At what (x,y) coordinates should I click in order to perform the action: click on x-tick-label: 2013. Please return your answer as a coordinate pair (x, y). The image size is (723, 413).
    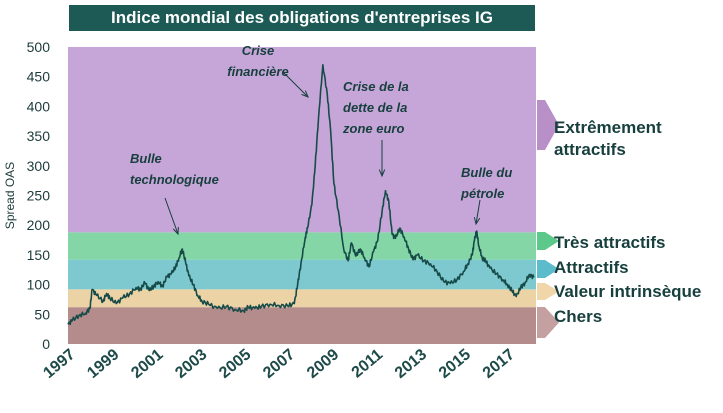
    Looking at the image, I should click on (411, 364).